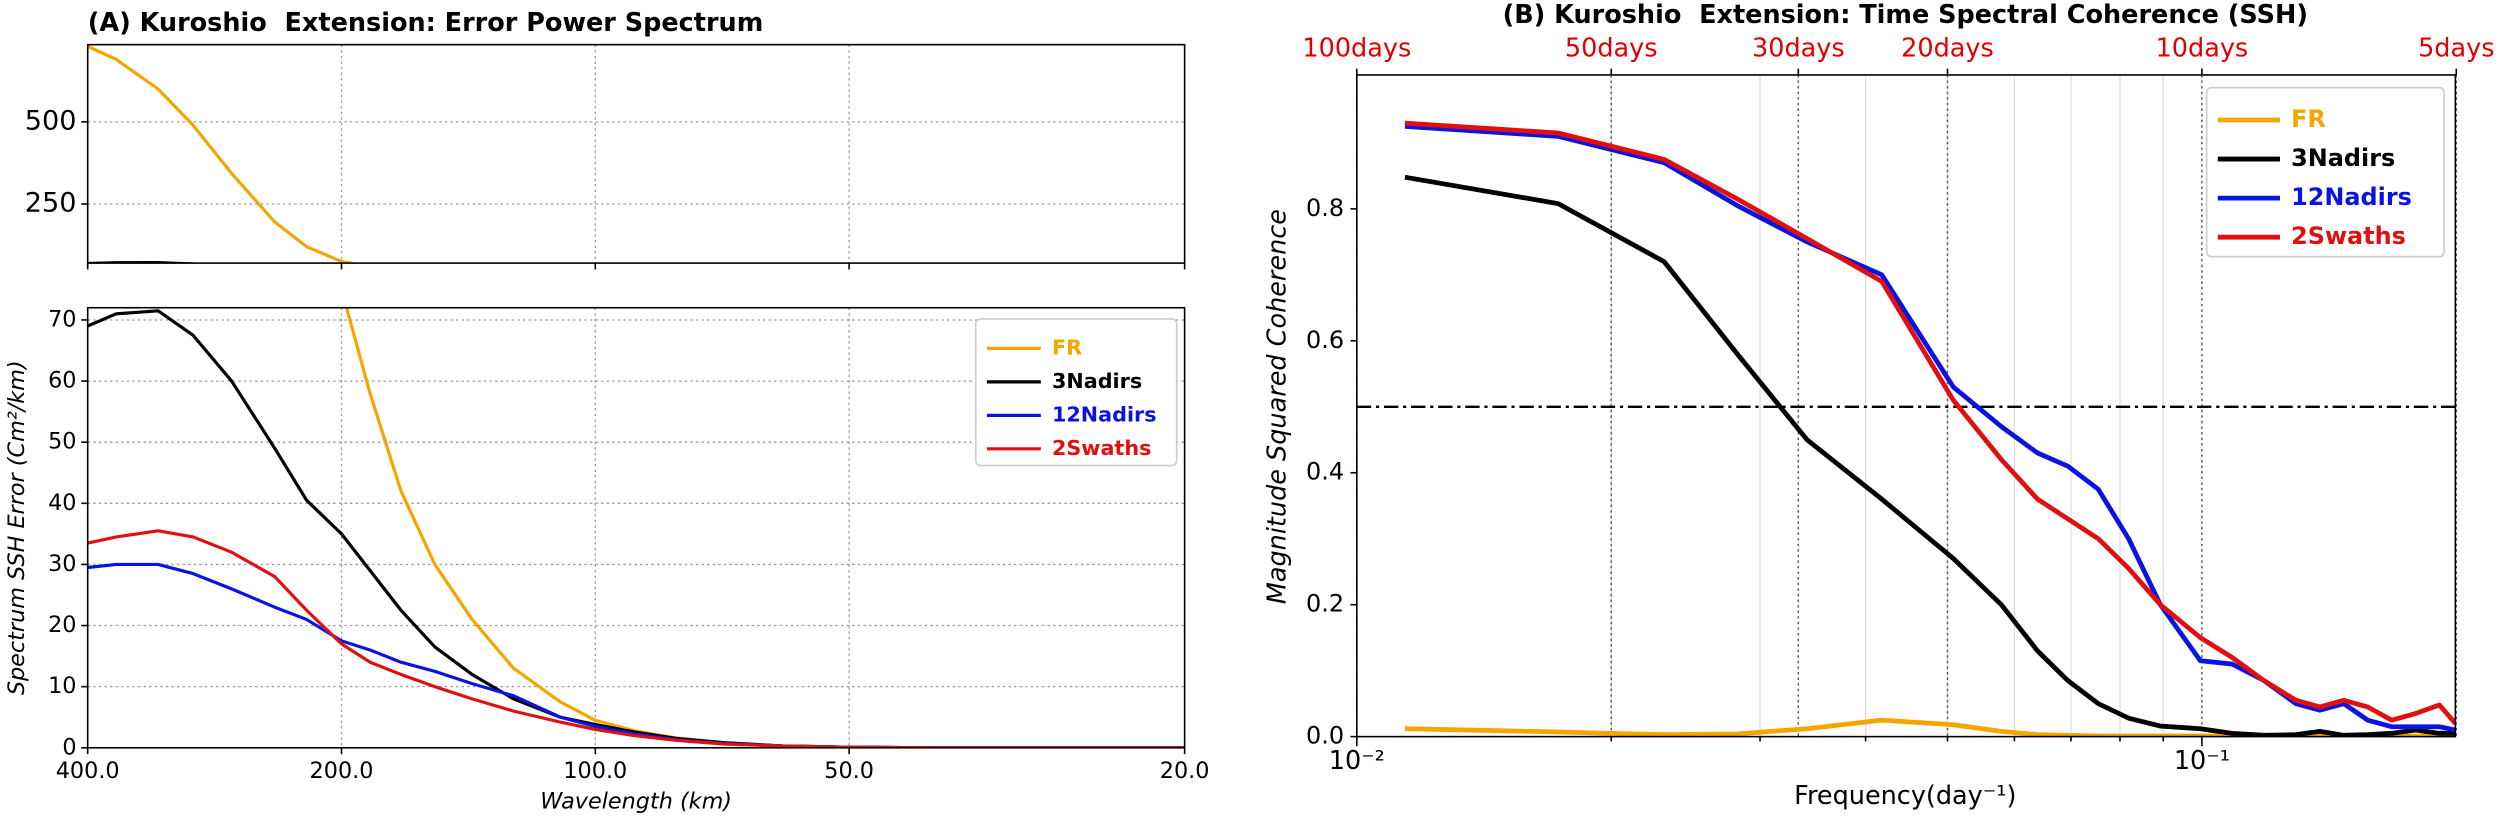  Describe the element at coordinates (1325, 472) in the screenshot. I see `y-tick-label: 0.4` at that location.